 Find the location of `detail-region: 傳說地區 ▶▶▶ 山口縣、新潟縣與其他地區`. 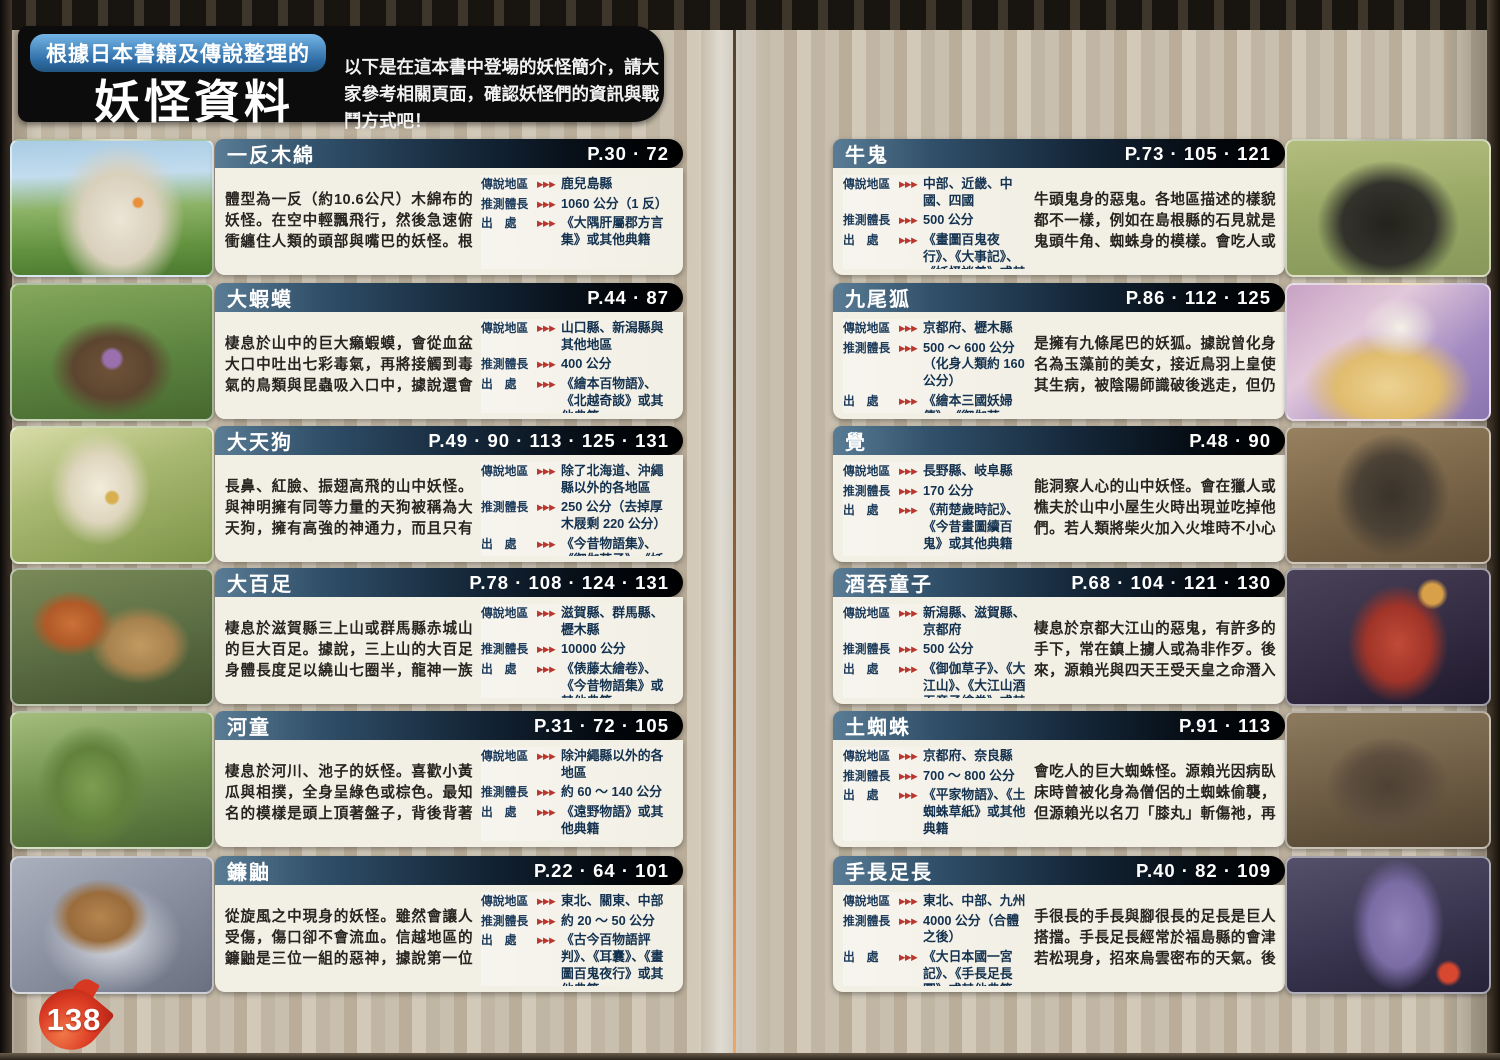

detail-region: 傳說地區 ▶▶▶ 山口縣、新潟縣與其他地區 is located at coordinates (577, 336).